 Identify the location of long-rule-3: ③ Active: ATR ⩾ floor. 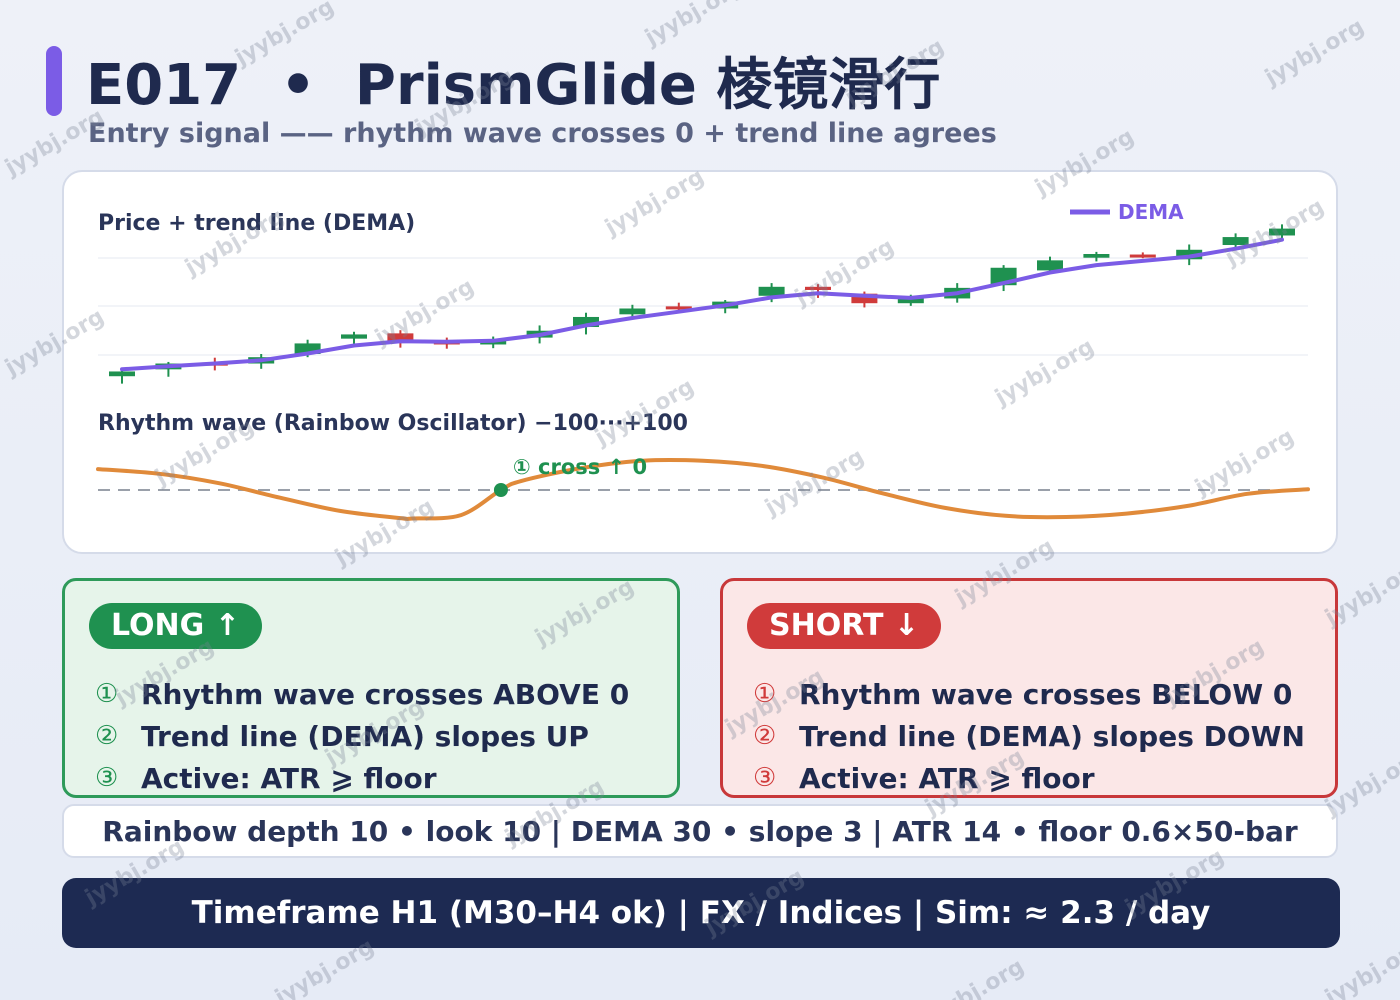
(362, 778).